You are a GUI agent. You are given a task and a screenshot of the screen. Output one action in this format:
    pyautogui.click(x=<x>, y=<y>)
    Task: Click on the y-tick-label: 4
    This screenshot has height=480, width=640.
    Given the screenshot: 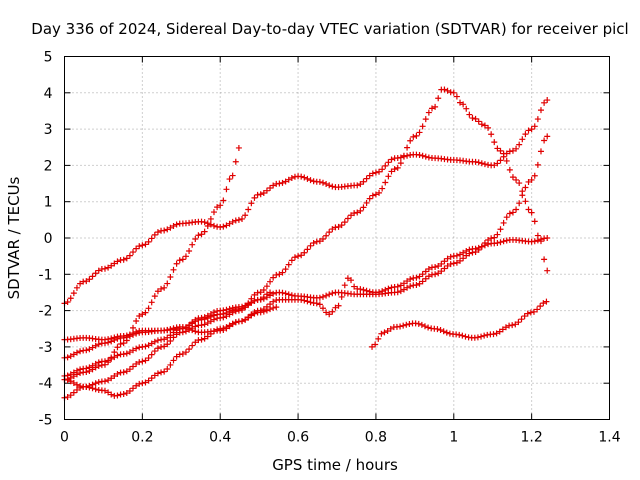 What is the action you would take?
    pyautogui.click(x=48, y=94)
    